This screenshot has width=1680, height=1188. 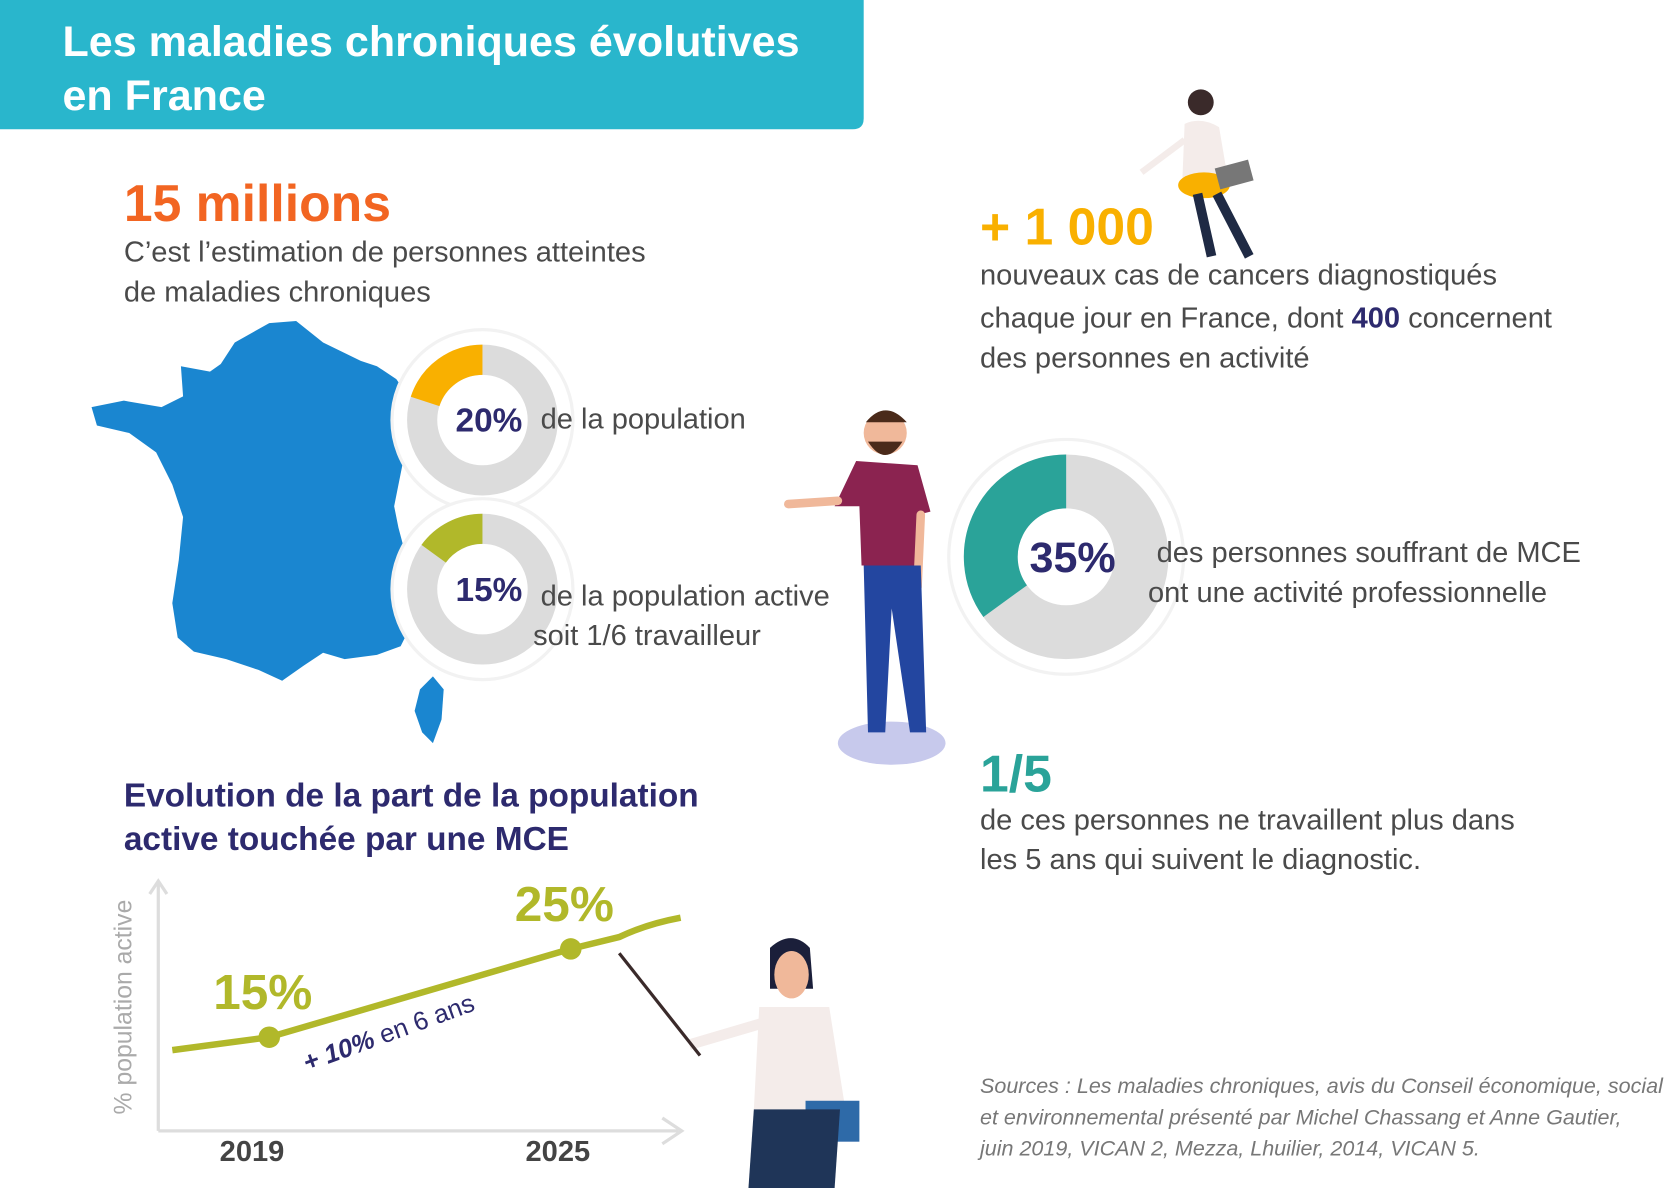 I want to click on france-map, so click(x=251, y=500).